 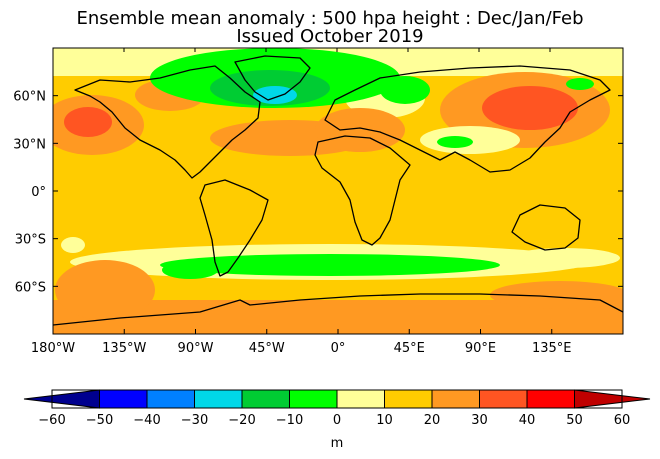 What do you see at coordinates (552, 348) in the screenshot?
I see `lon-tick-label: 135°E` at bounding box center [552, 348].